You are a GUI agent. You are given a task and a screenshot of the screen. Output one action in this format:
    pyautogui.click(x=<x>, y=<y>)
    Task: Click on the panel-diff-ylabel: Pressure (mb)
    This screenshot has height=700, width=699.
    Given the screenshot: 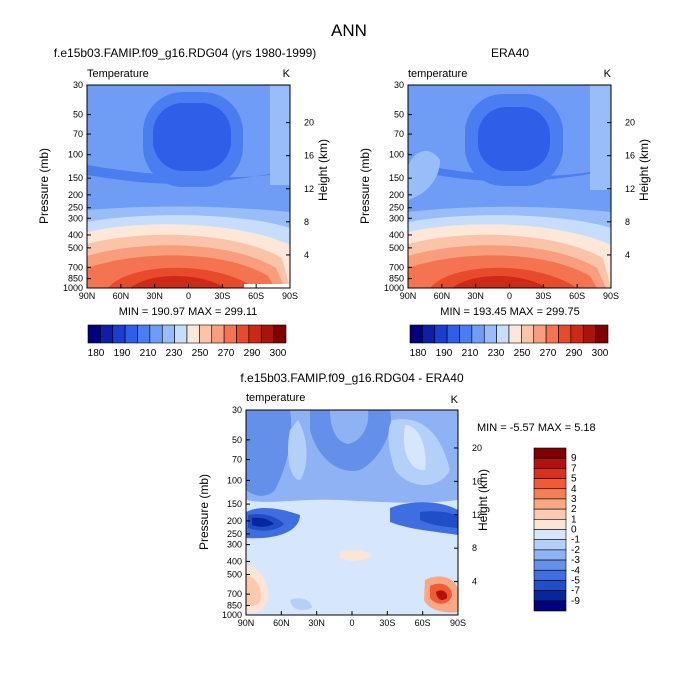 What is the action you would take?
    pyautogui.click(x=204, y=512)
    